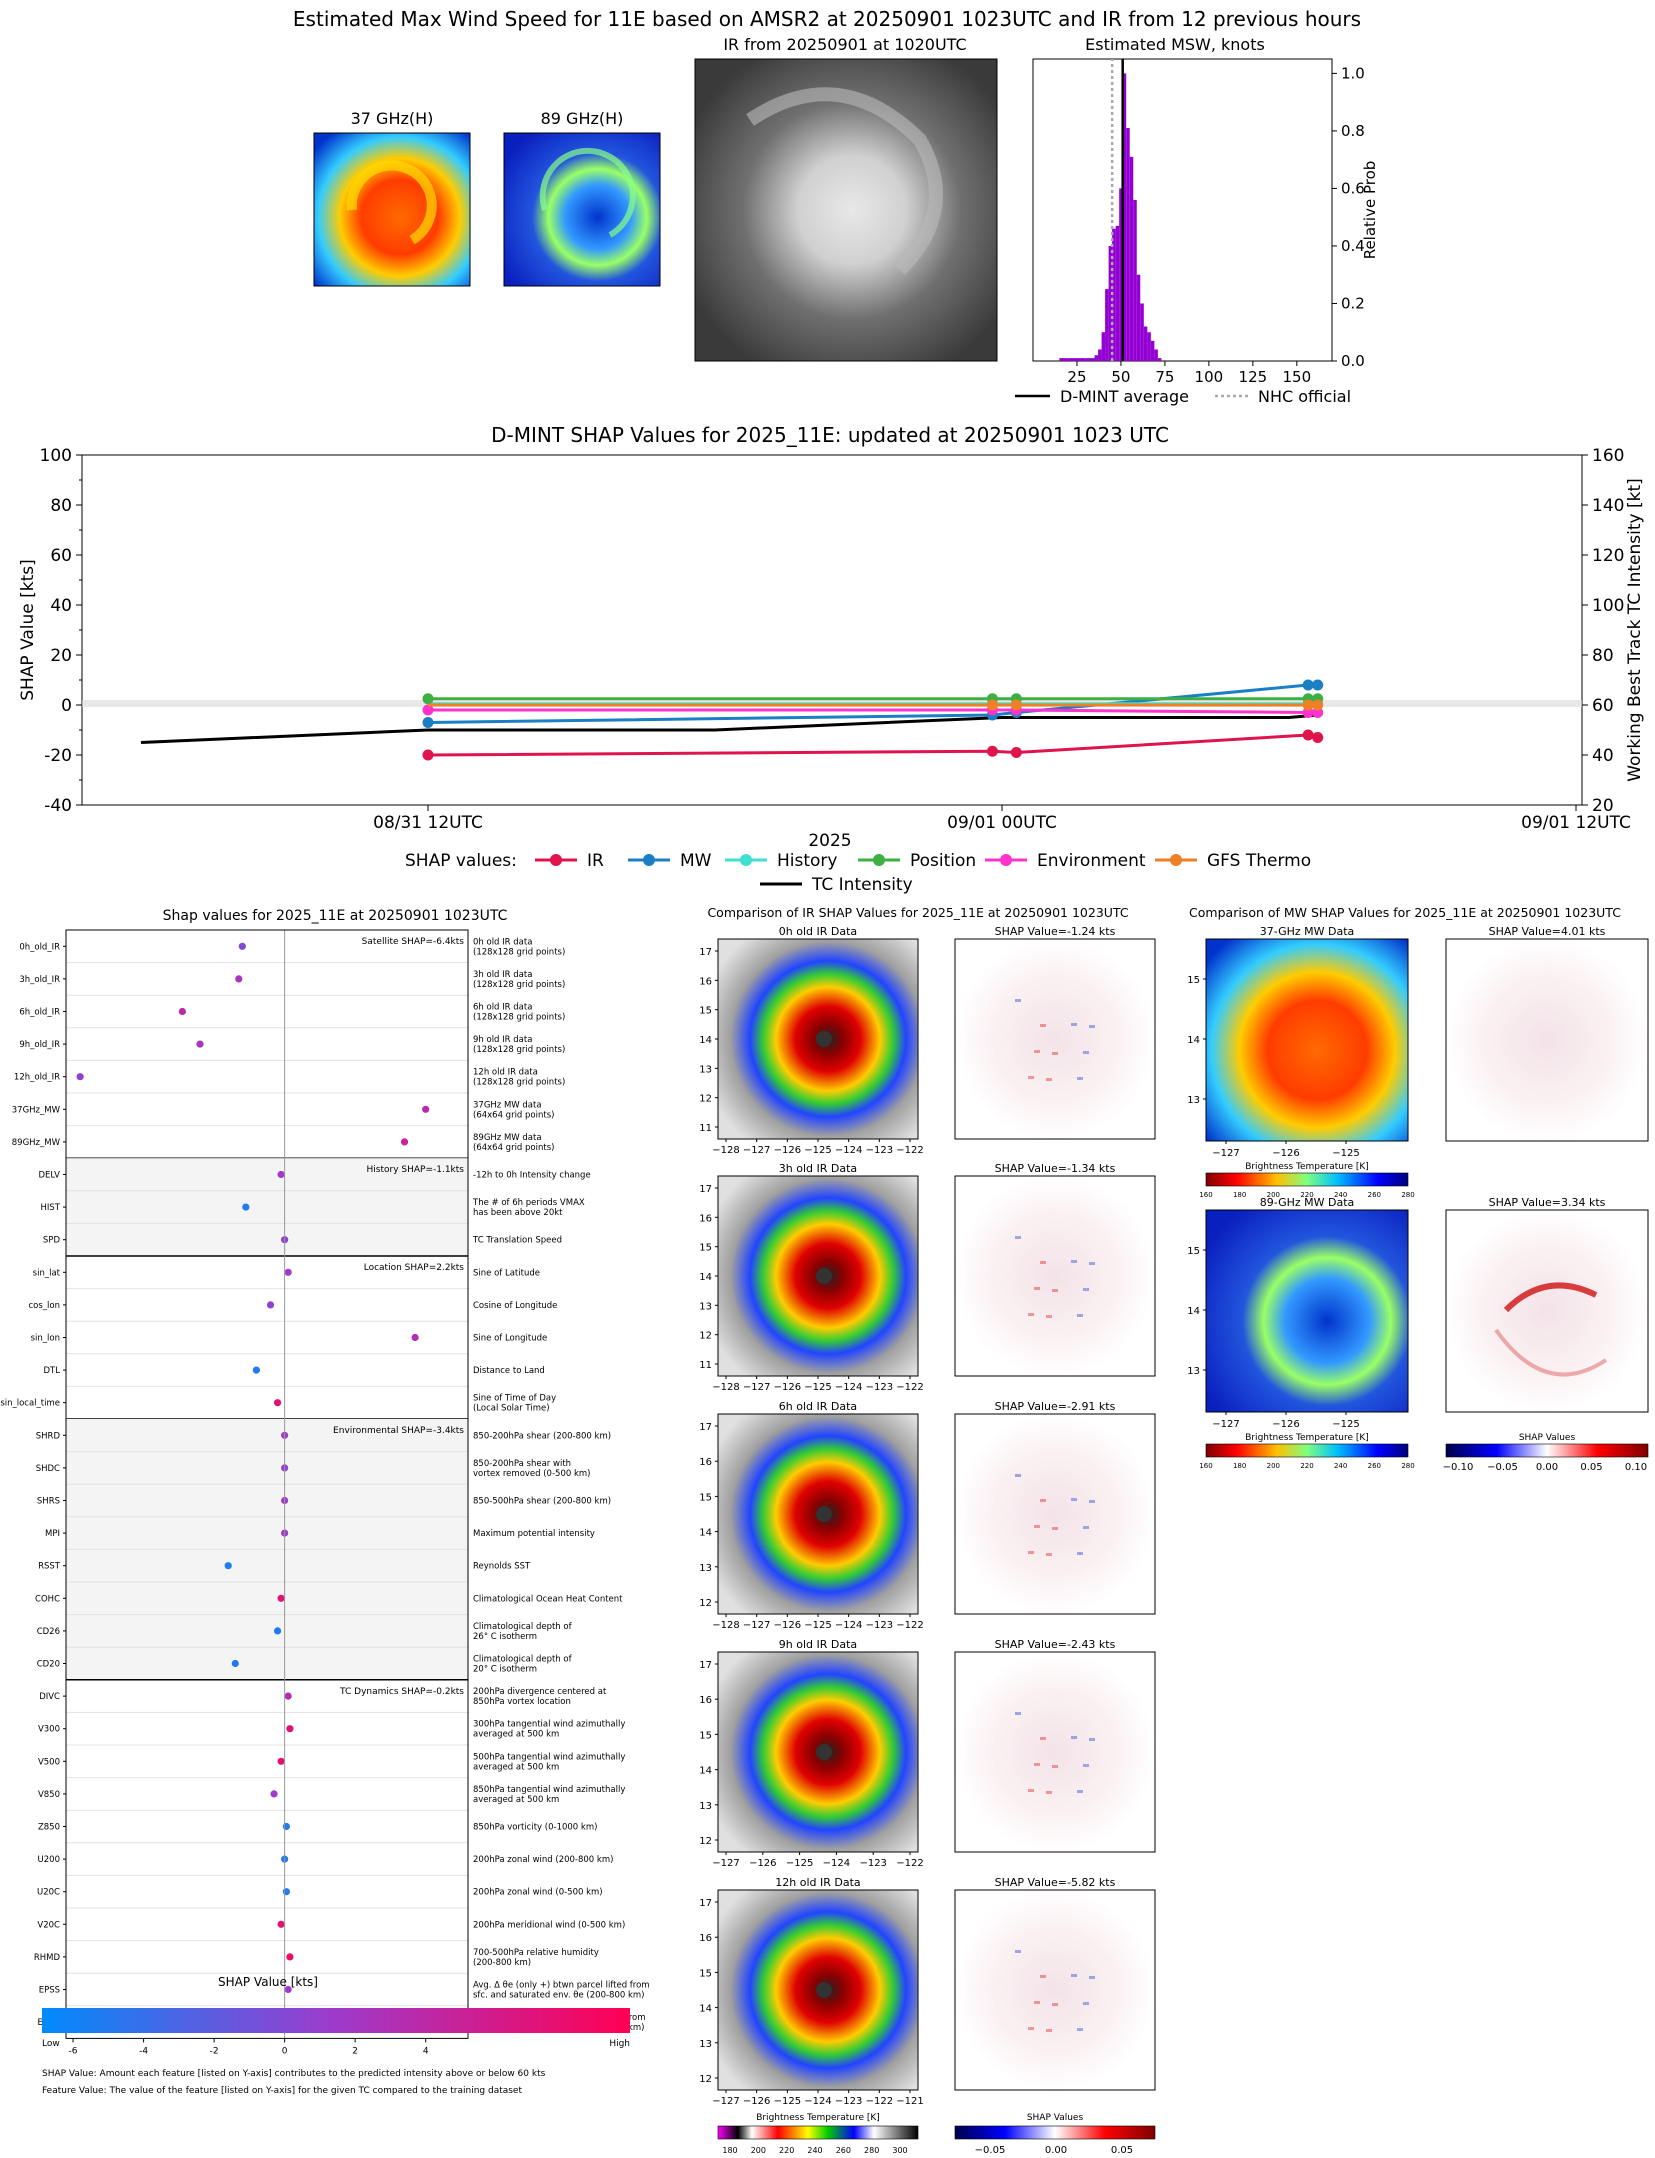 This screenshot has width=1655, height=2158. What do you see at coordinates (52, 1534) in the screenshot?
I see `feat-name-label: MPI` at bounding box center [52, 1534].